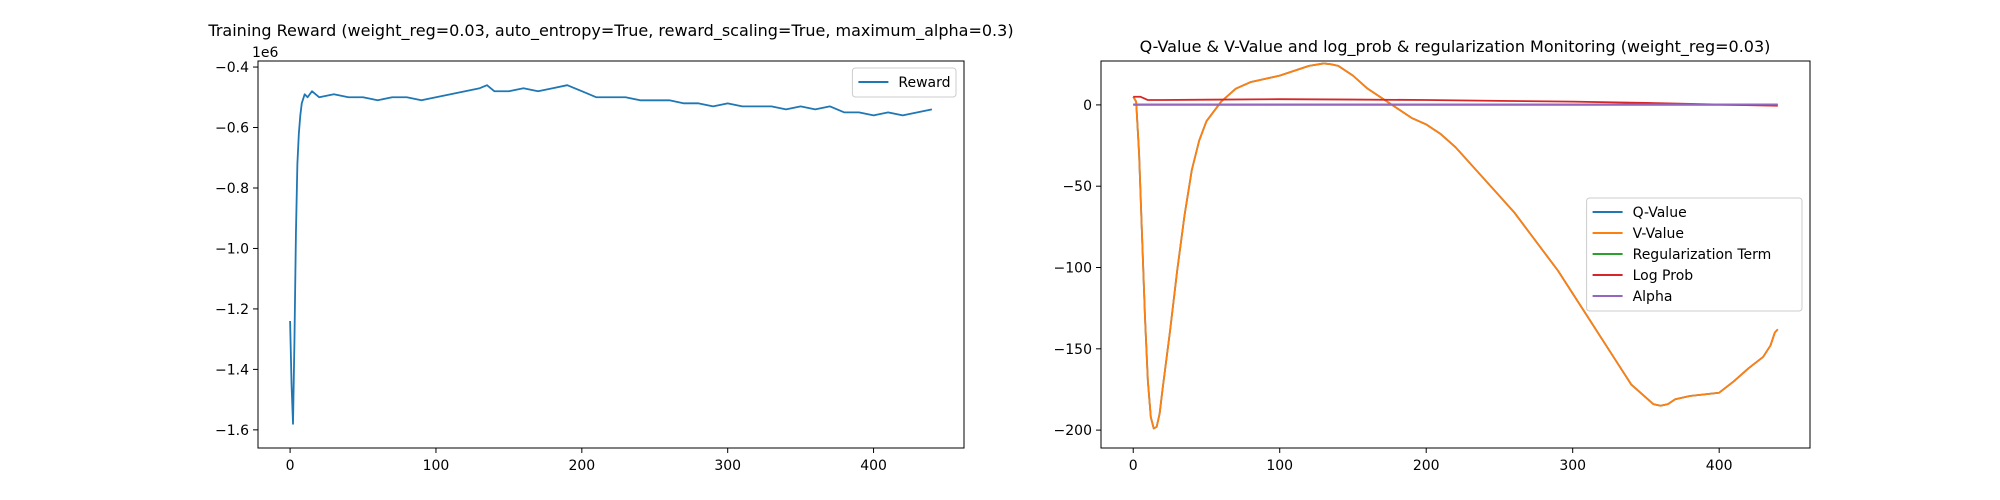 The height and width of the screenshot is (500, 2000). What do you see at coordinates (1087, 106) in the screenshot?
I see `y-tick-label: 0` at bounding box center [1087, 106].